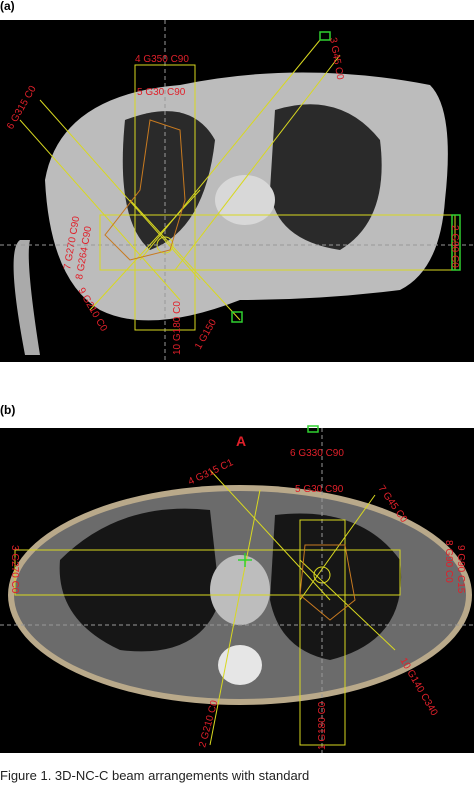 This screenshot has height=791, width=474. What do you see at coordinates (454, 246) in the screenshot?
I see `beam-label: 2 G90 C0` at bounding box center [454, 246].